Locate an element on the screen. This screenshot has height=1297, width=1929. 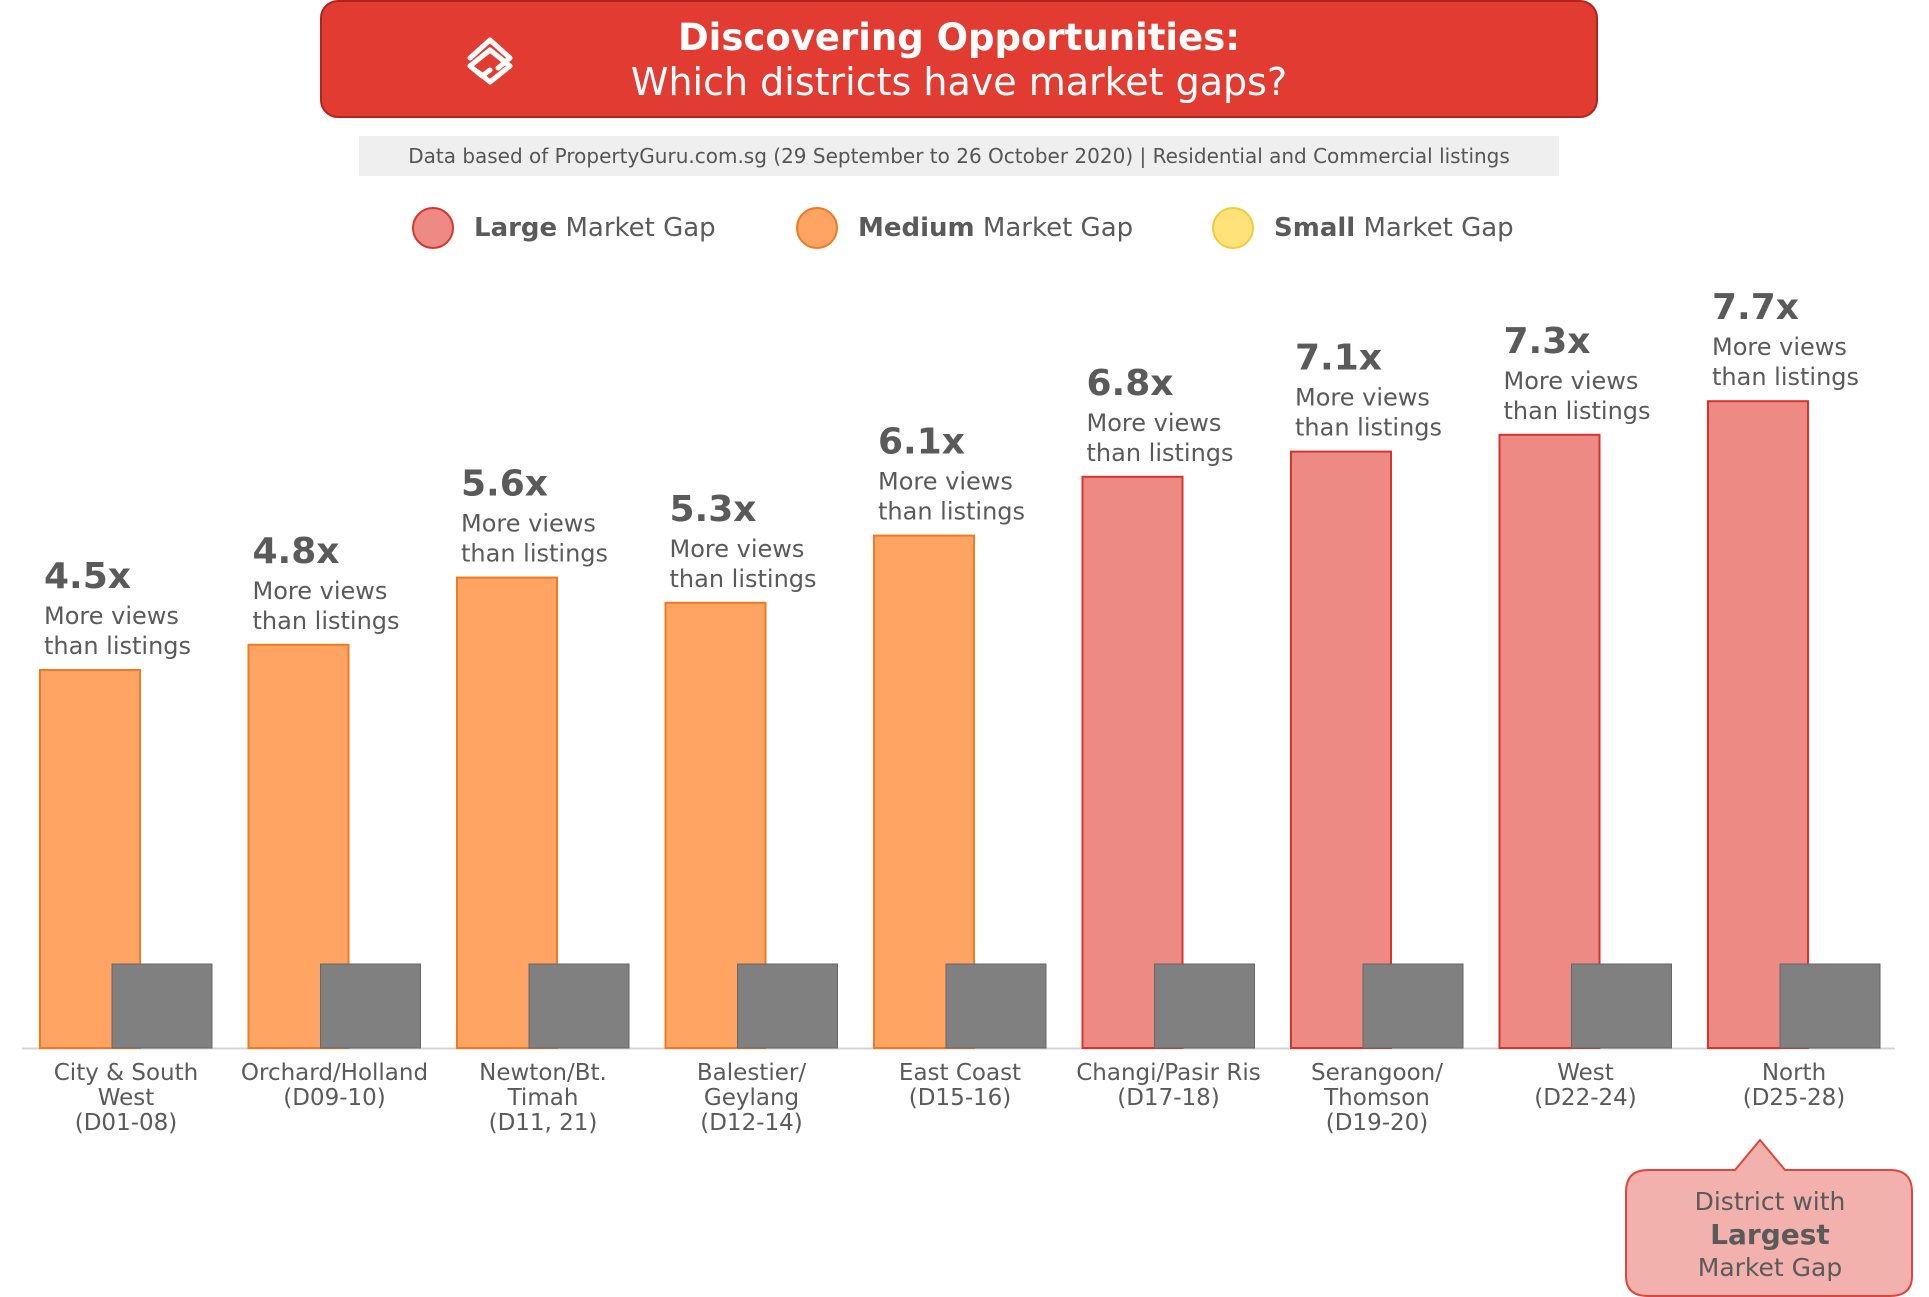
x-tick-label: Orchard/Holland is located at coordinates (334, 1073).